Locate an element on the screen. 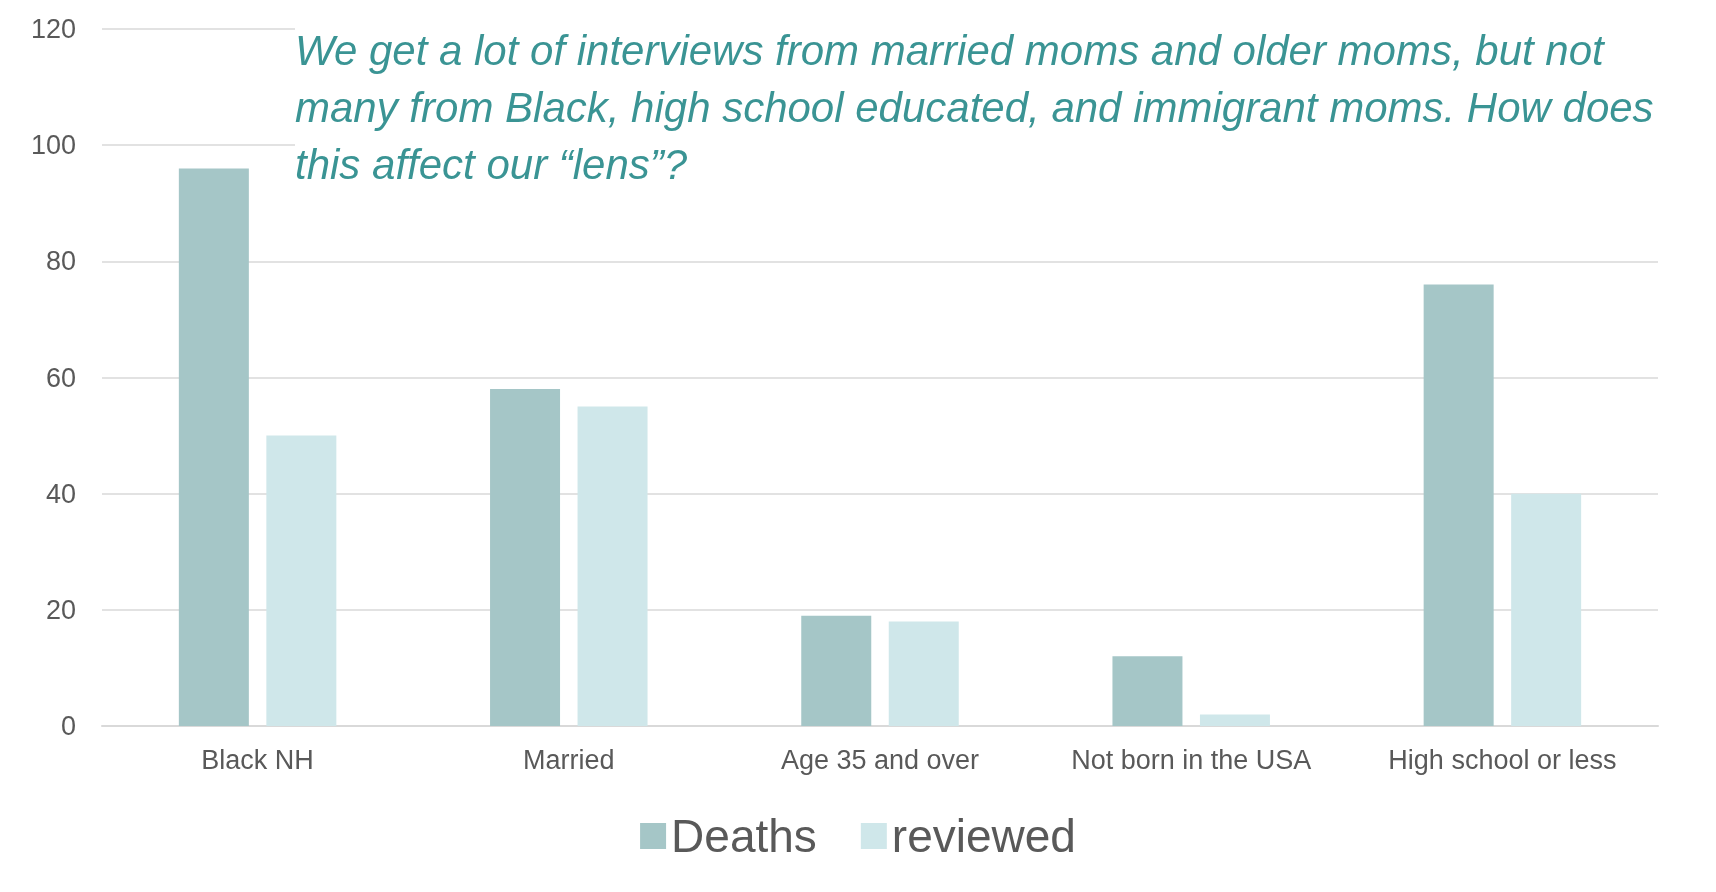 Image resolution: width=1716 pixels, height=892 pixels. legend-label: Deaths is located at coordinates (744, 836).